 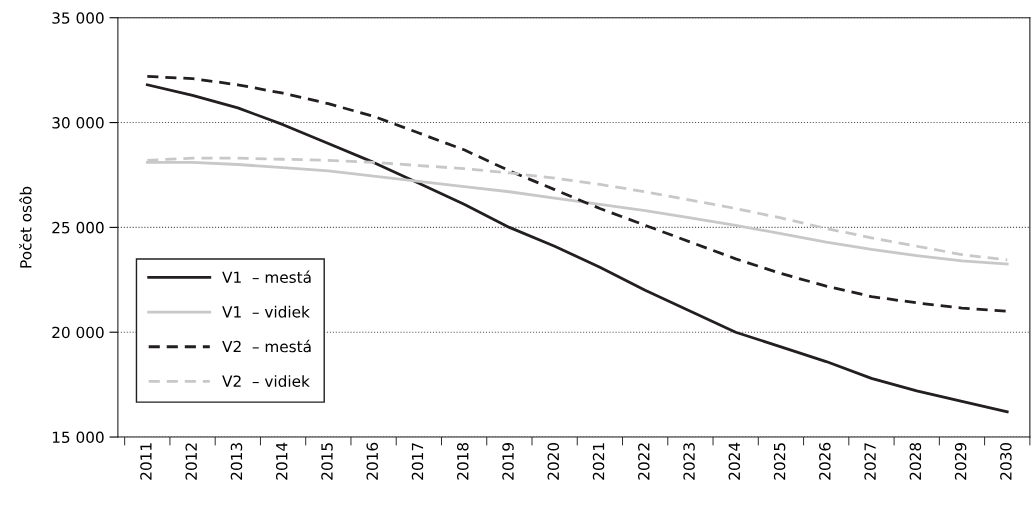 I want to click on y-tick-label: 35 000, so click(x=78, y=18).